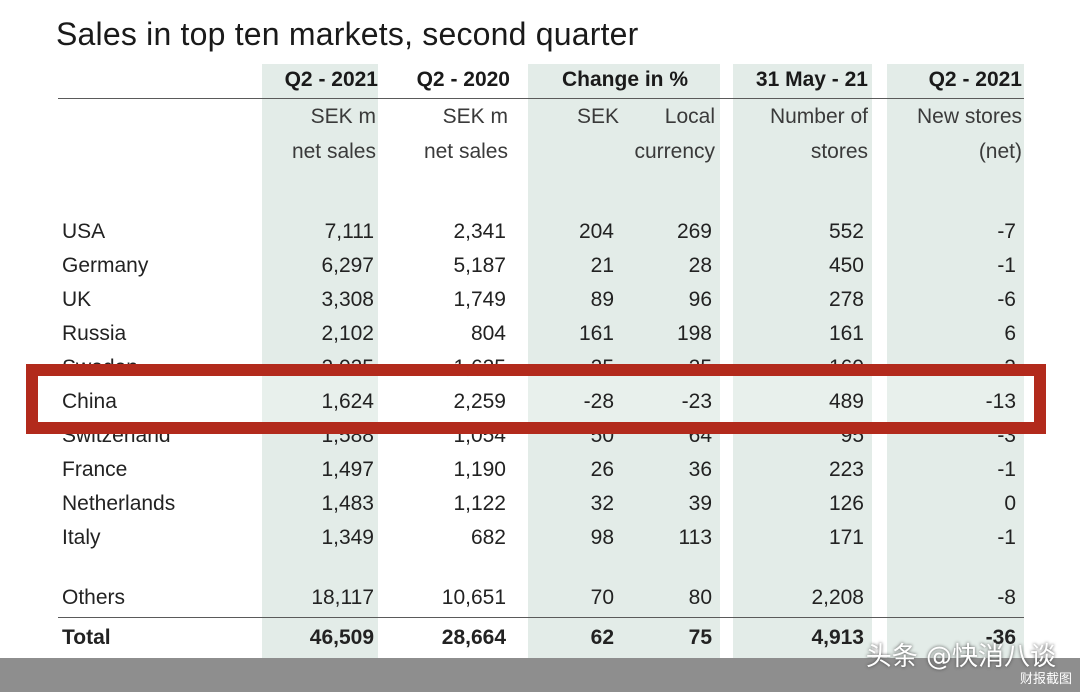 This screenshot has width=1080, height=692. What do you see at coordinates (846, 503) in the screenshot?
I see `table-cell: 126` at bounding box center [846, 503].